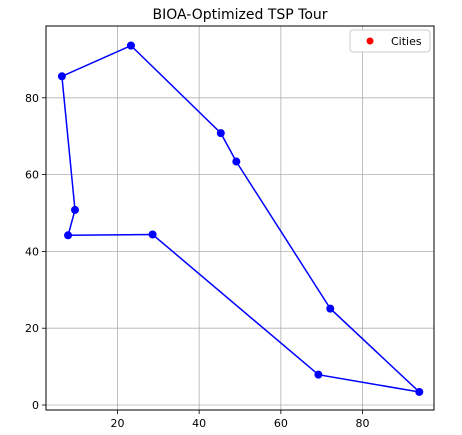  I want to click on y-tick-label: 80, so click(32, 98).